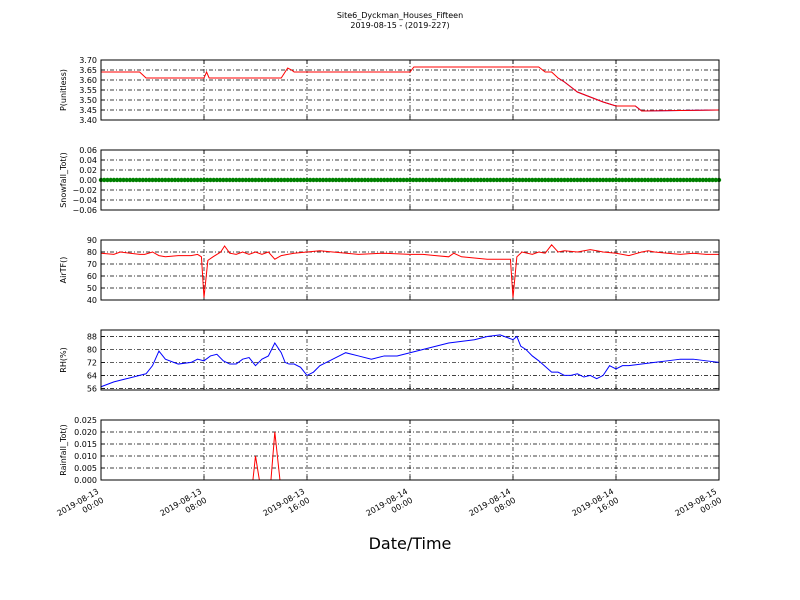  What do you see at coordinates (88, 120) in the screenshot?
I see `y-tick-label: 3.40` at bounding box center [88, 120].